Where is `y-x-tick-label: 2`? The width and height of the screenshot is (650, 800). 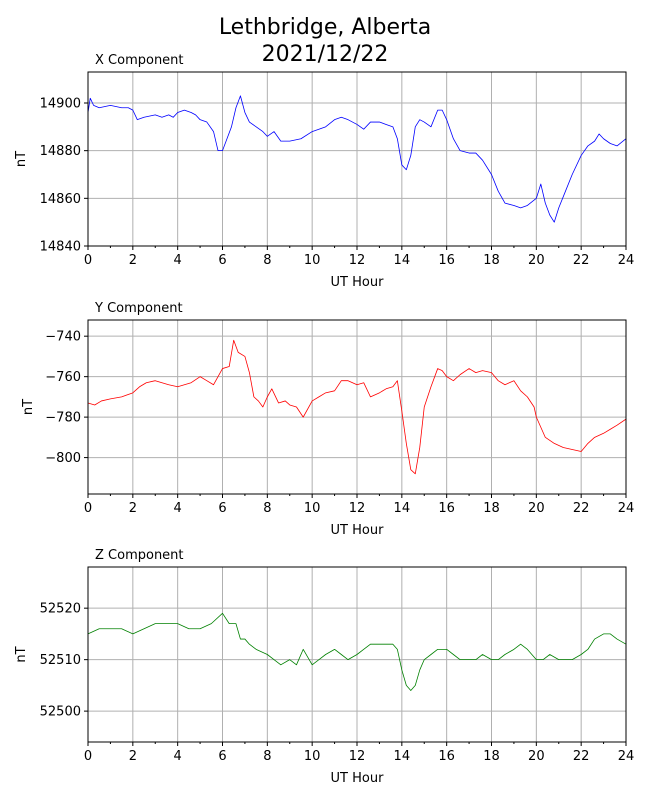 y-x-tick-label: 2 is located at coordinates (133, 508).